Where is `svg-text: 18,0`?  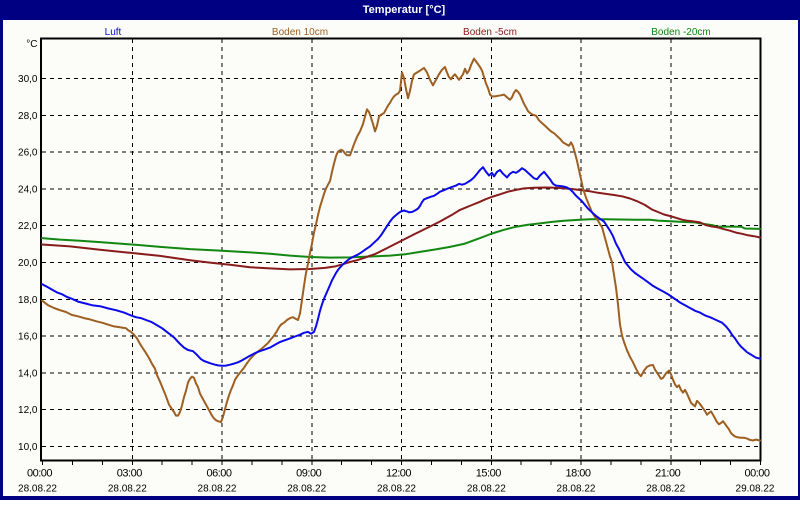
svg-text: 18,0 is located at coordinates (28, 300).